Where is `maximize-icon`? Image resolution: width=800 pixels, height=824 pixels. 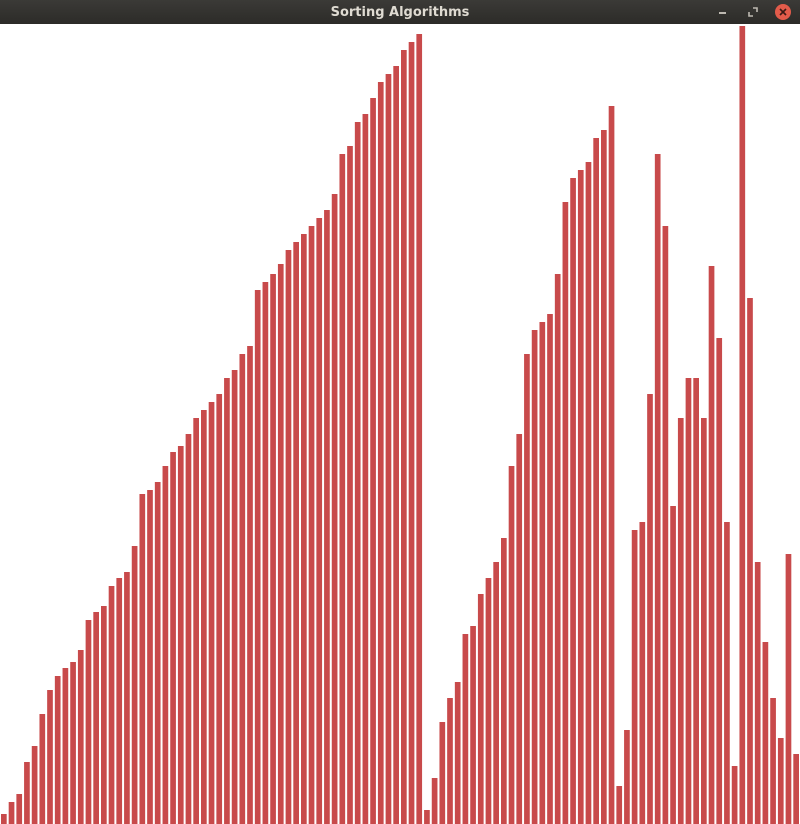 maximize-icon is located at coordinates (753, 12).